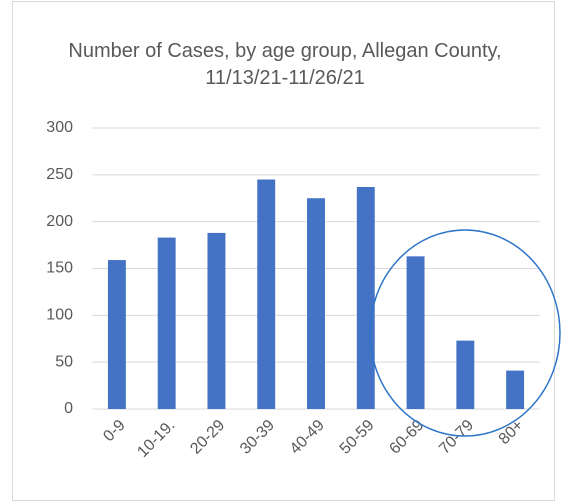 Image resolution: width=569 pixels, height=504 pixels. Describe the element at coordinates (207, 437) in the screenshot. I see `x-tick-label: 20-29` at that location.